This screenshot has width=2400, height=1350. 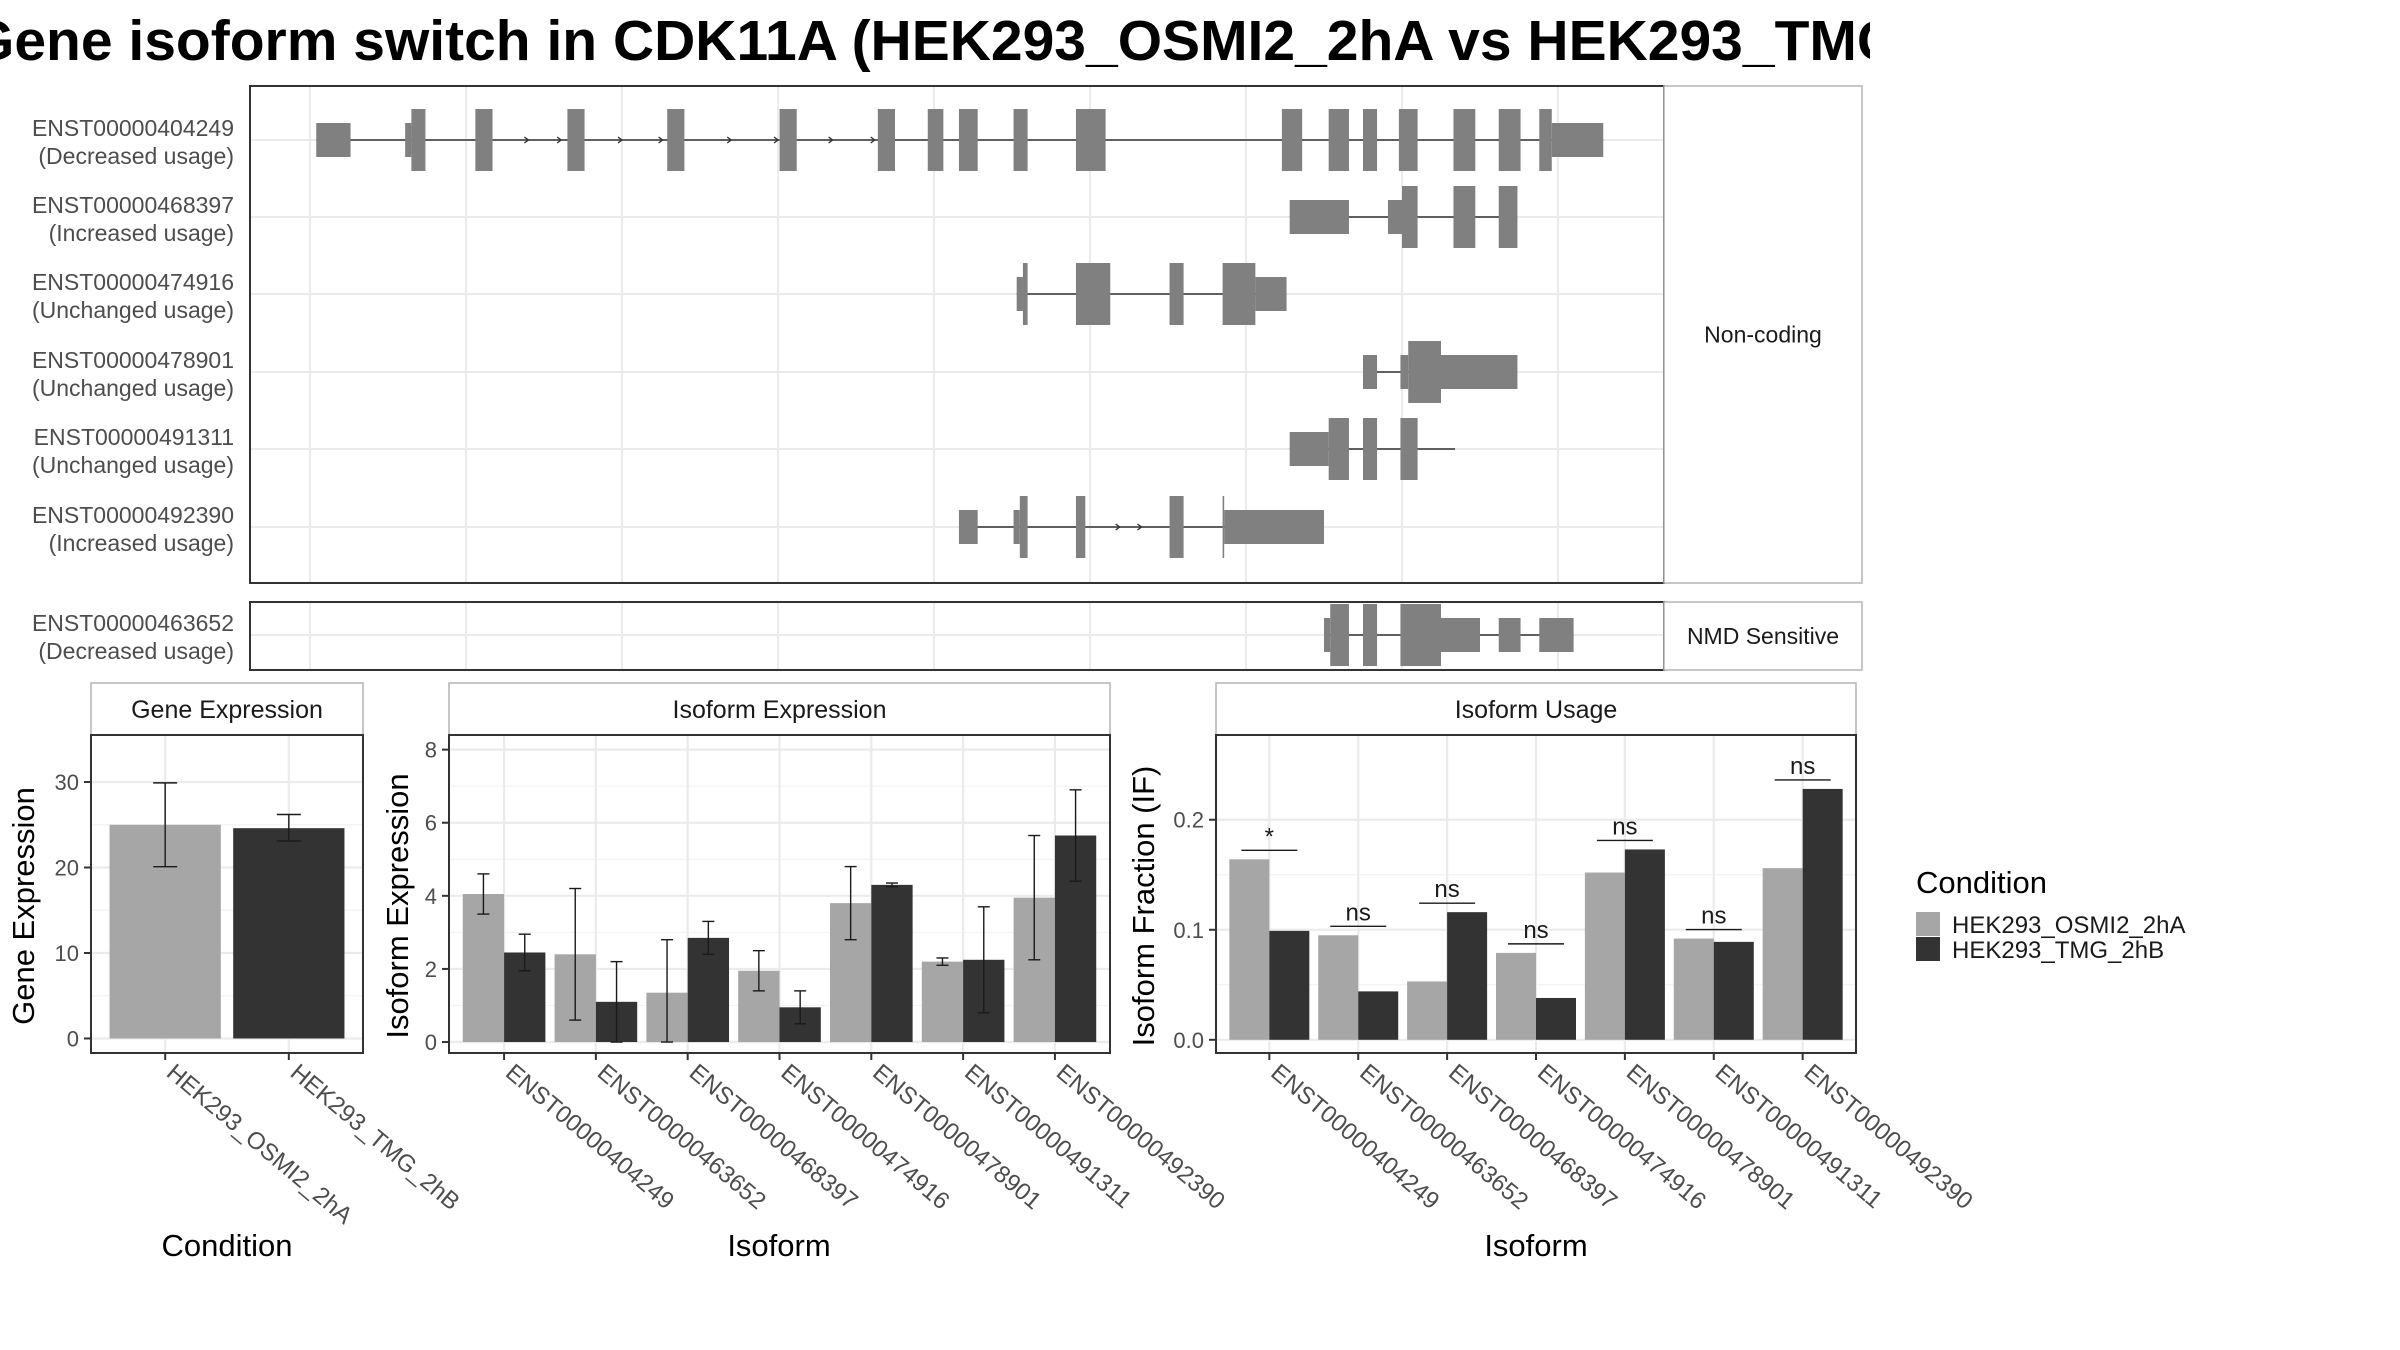 I want to click on y-axis-title: Isoform Fraction (IF), so click(x=1143, y=906).